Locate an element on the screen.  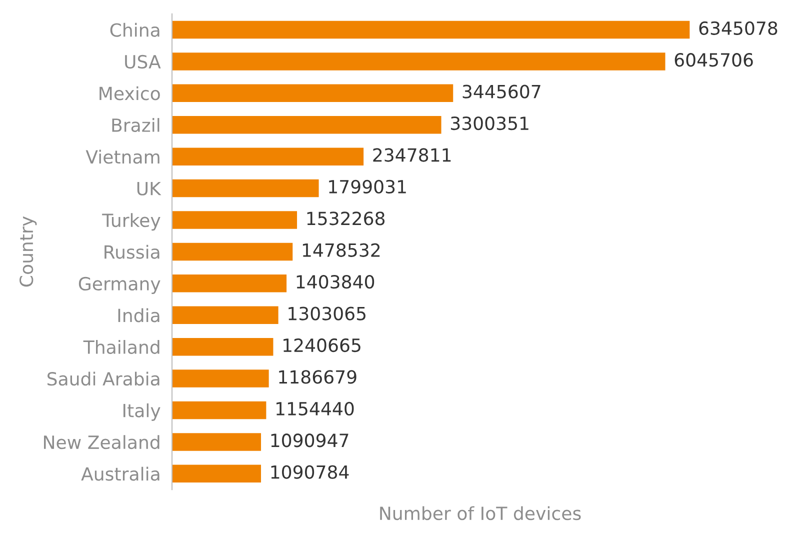
y-tick-label: Australia is located at coordinates (120, 473).